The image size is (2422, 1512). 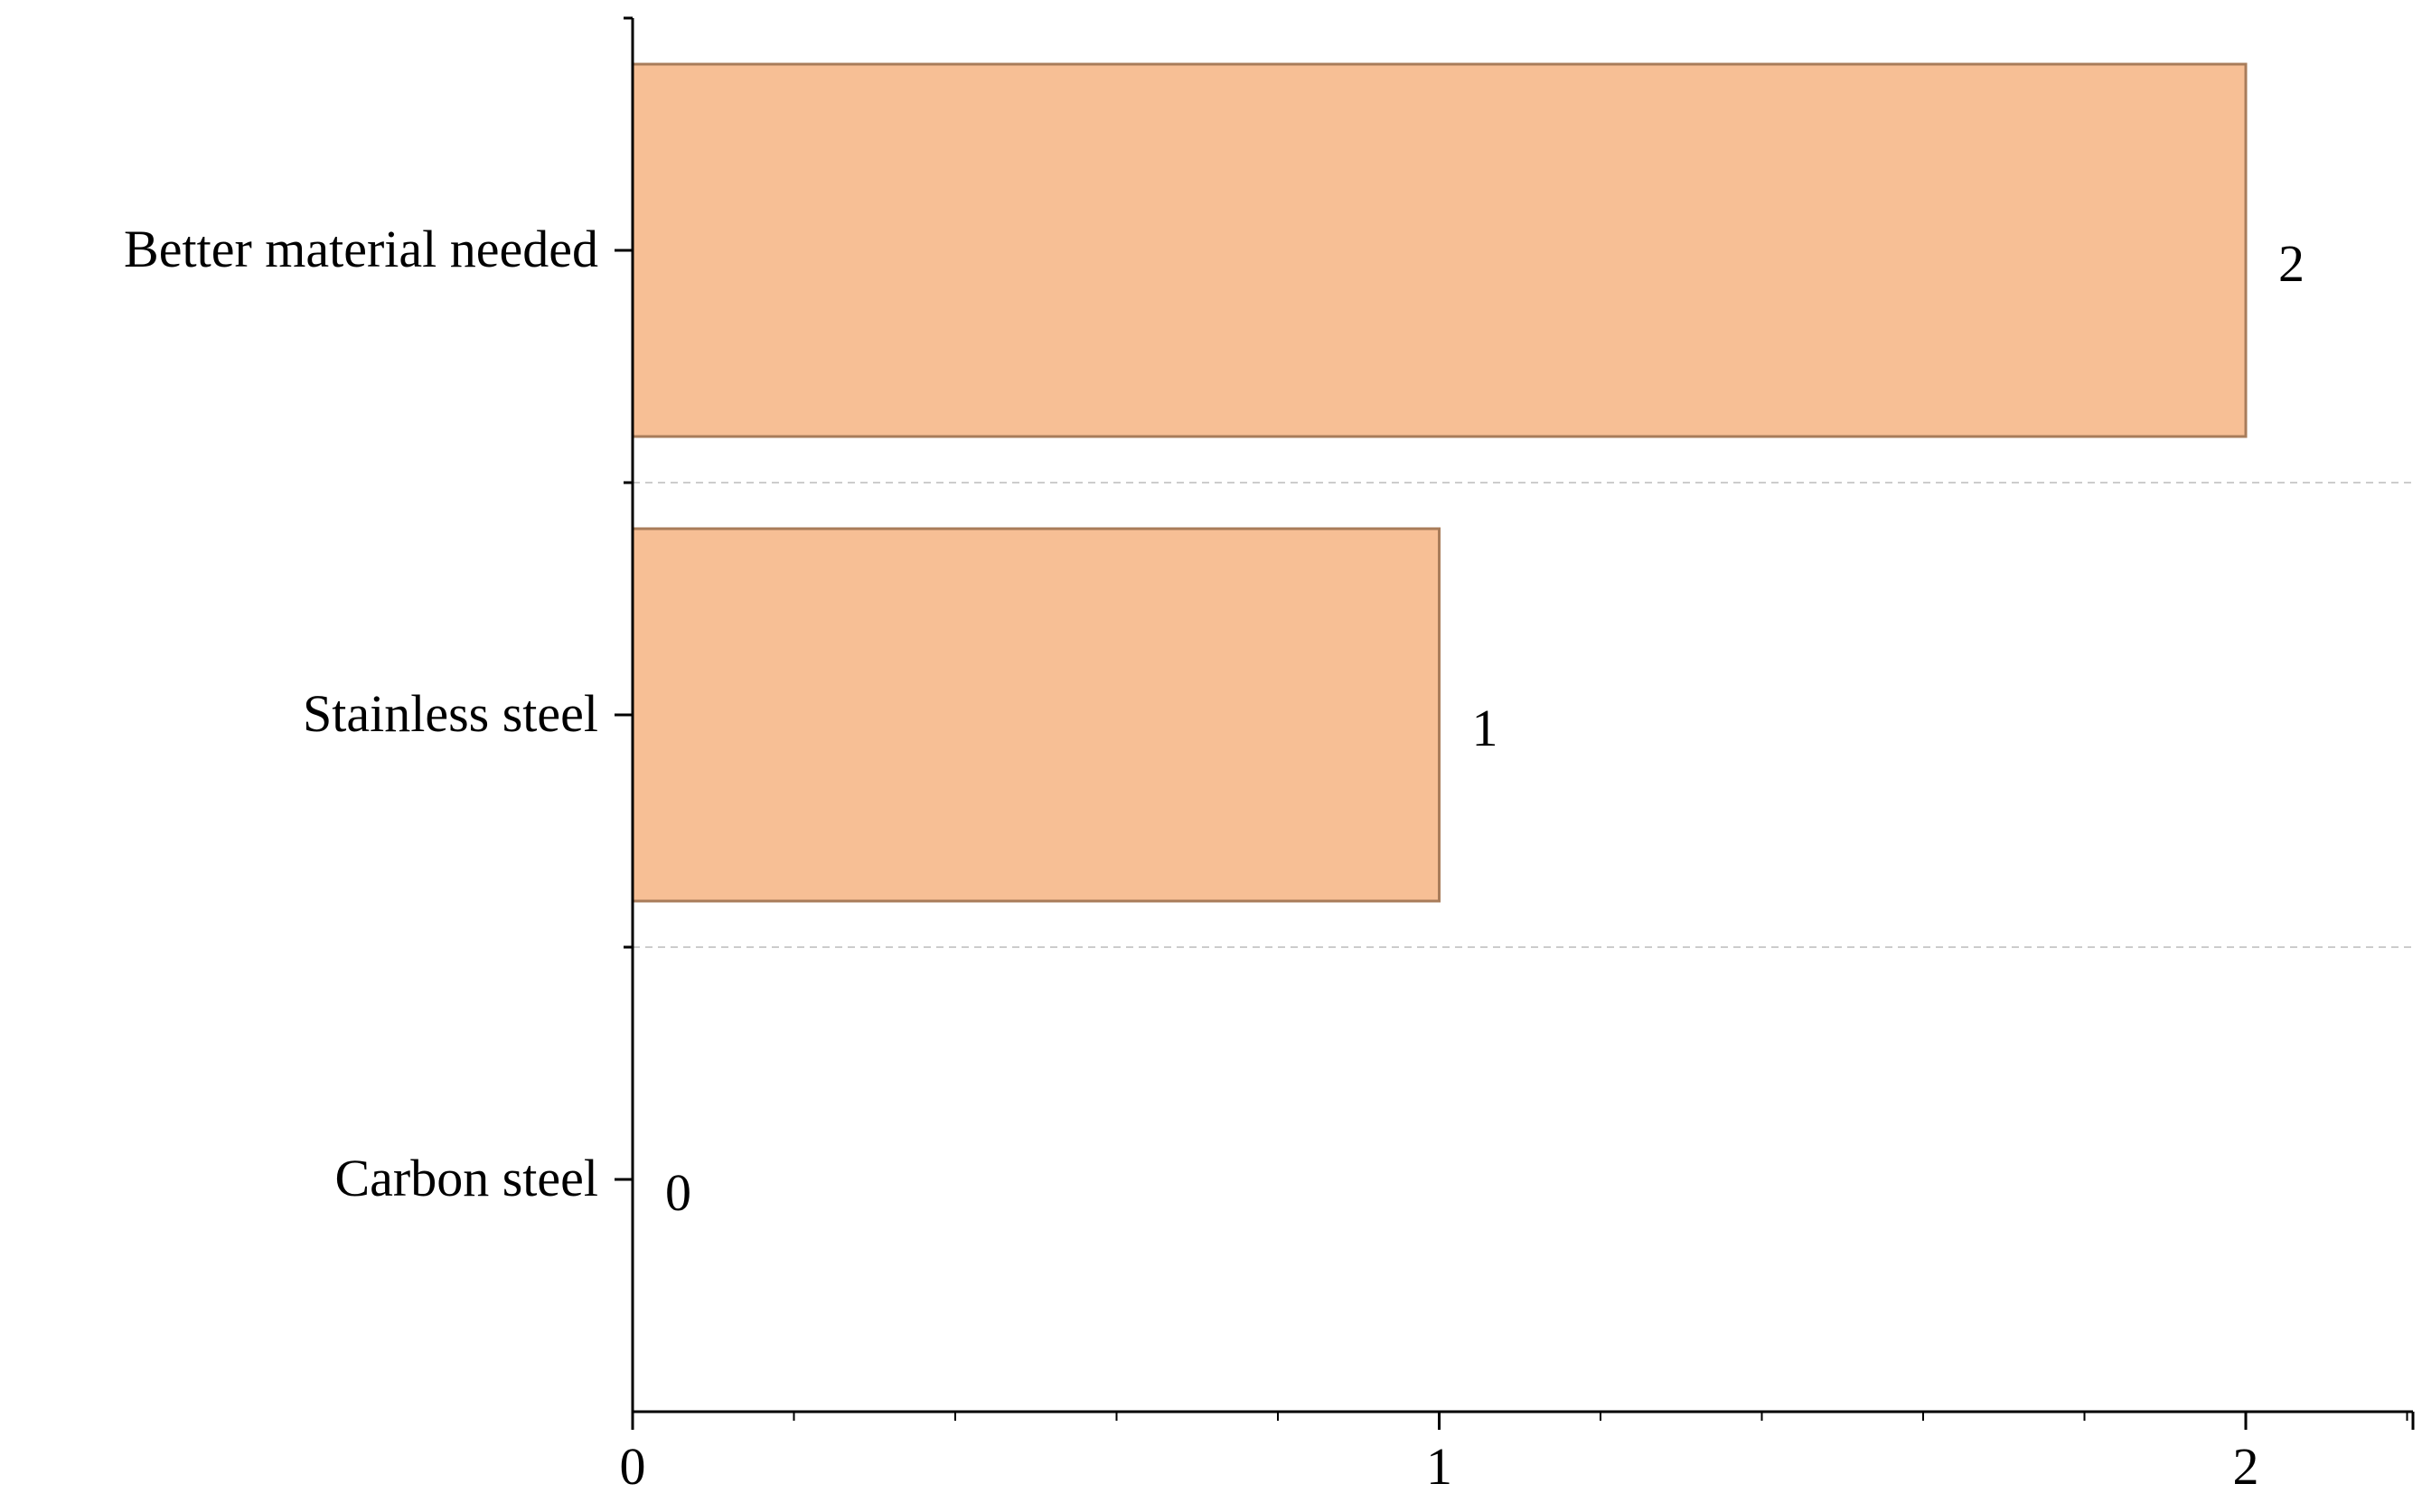 I want to click on category-label: Stainless steel, so click(x=450, y=713).